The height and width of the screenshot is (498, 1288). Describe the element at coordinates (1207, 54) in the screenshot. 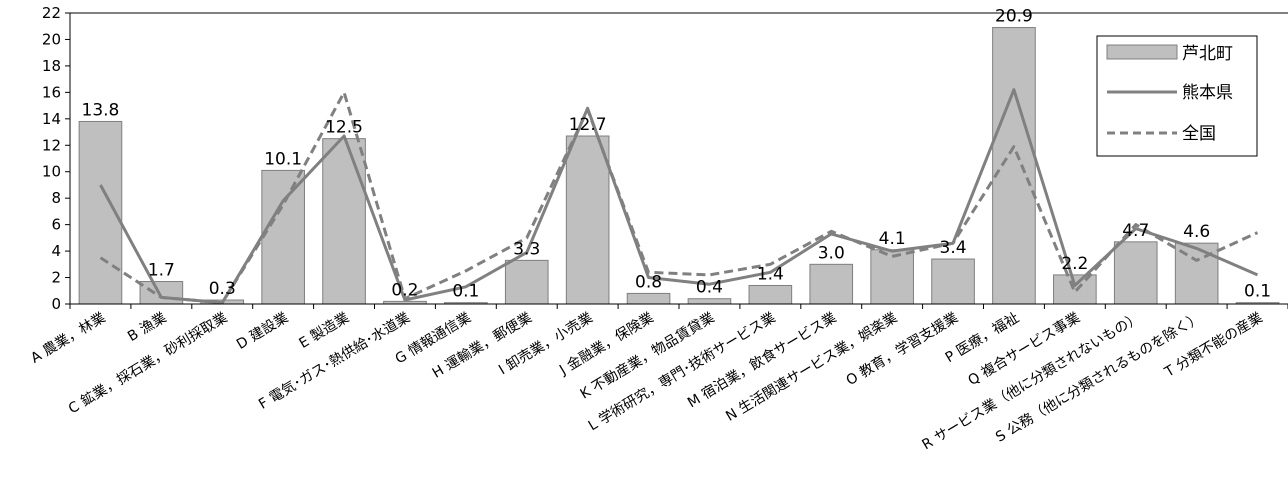

I see `legend-label-ashikita: 芦北町` at that location.